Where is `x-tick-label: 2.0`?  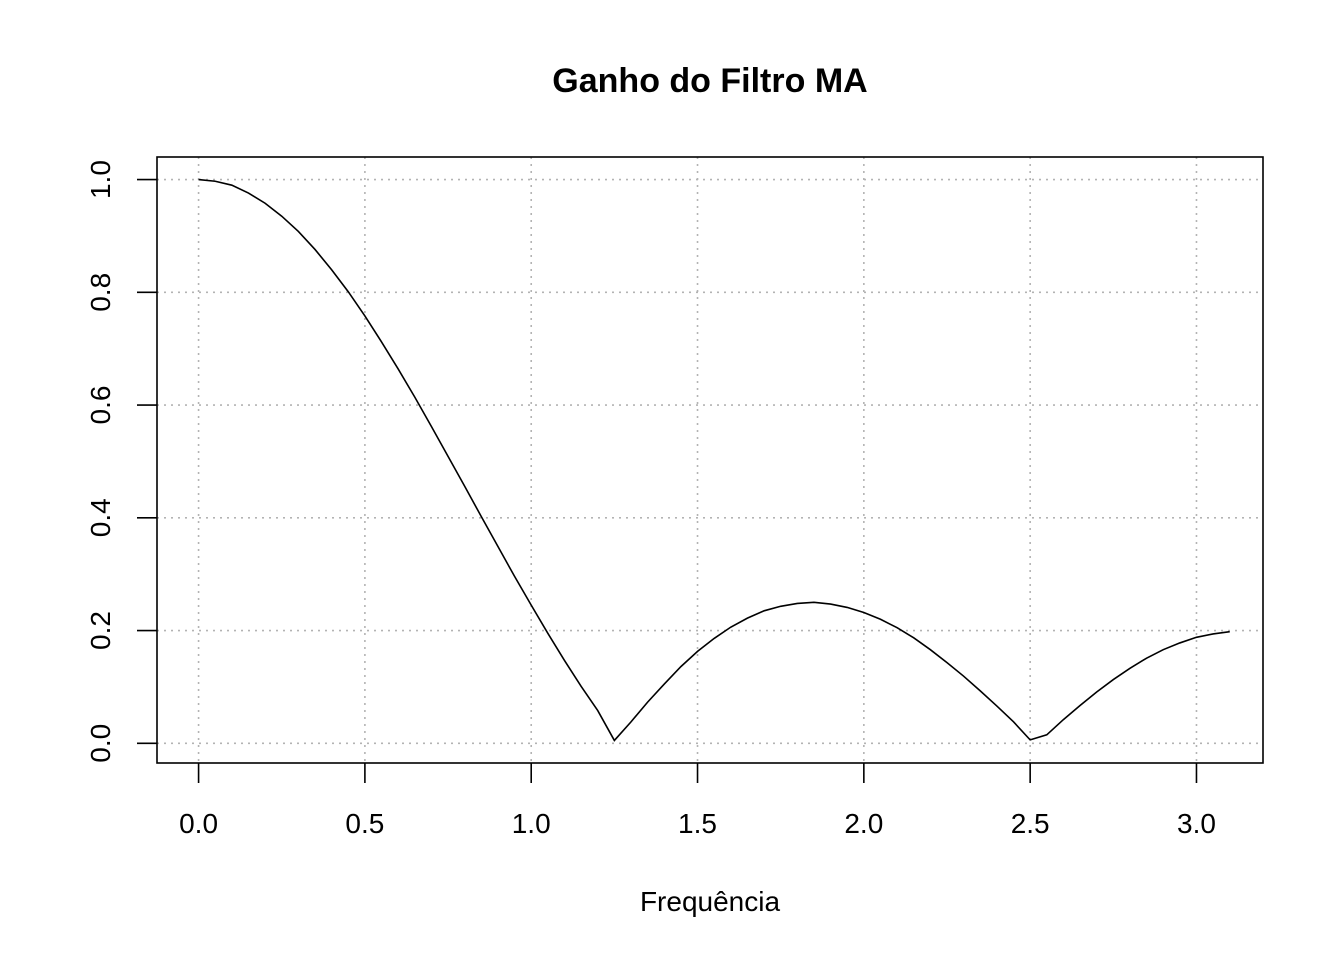
x-tick-label: 2.0 is located at coordinates (863, 823).